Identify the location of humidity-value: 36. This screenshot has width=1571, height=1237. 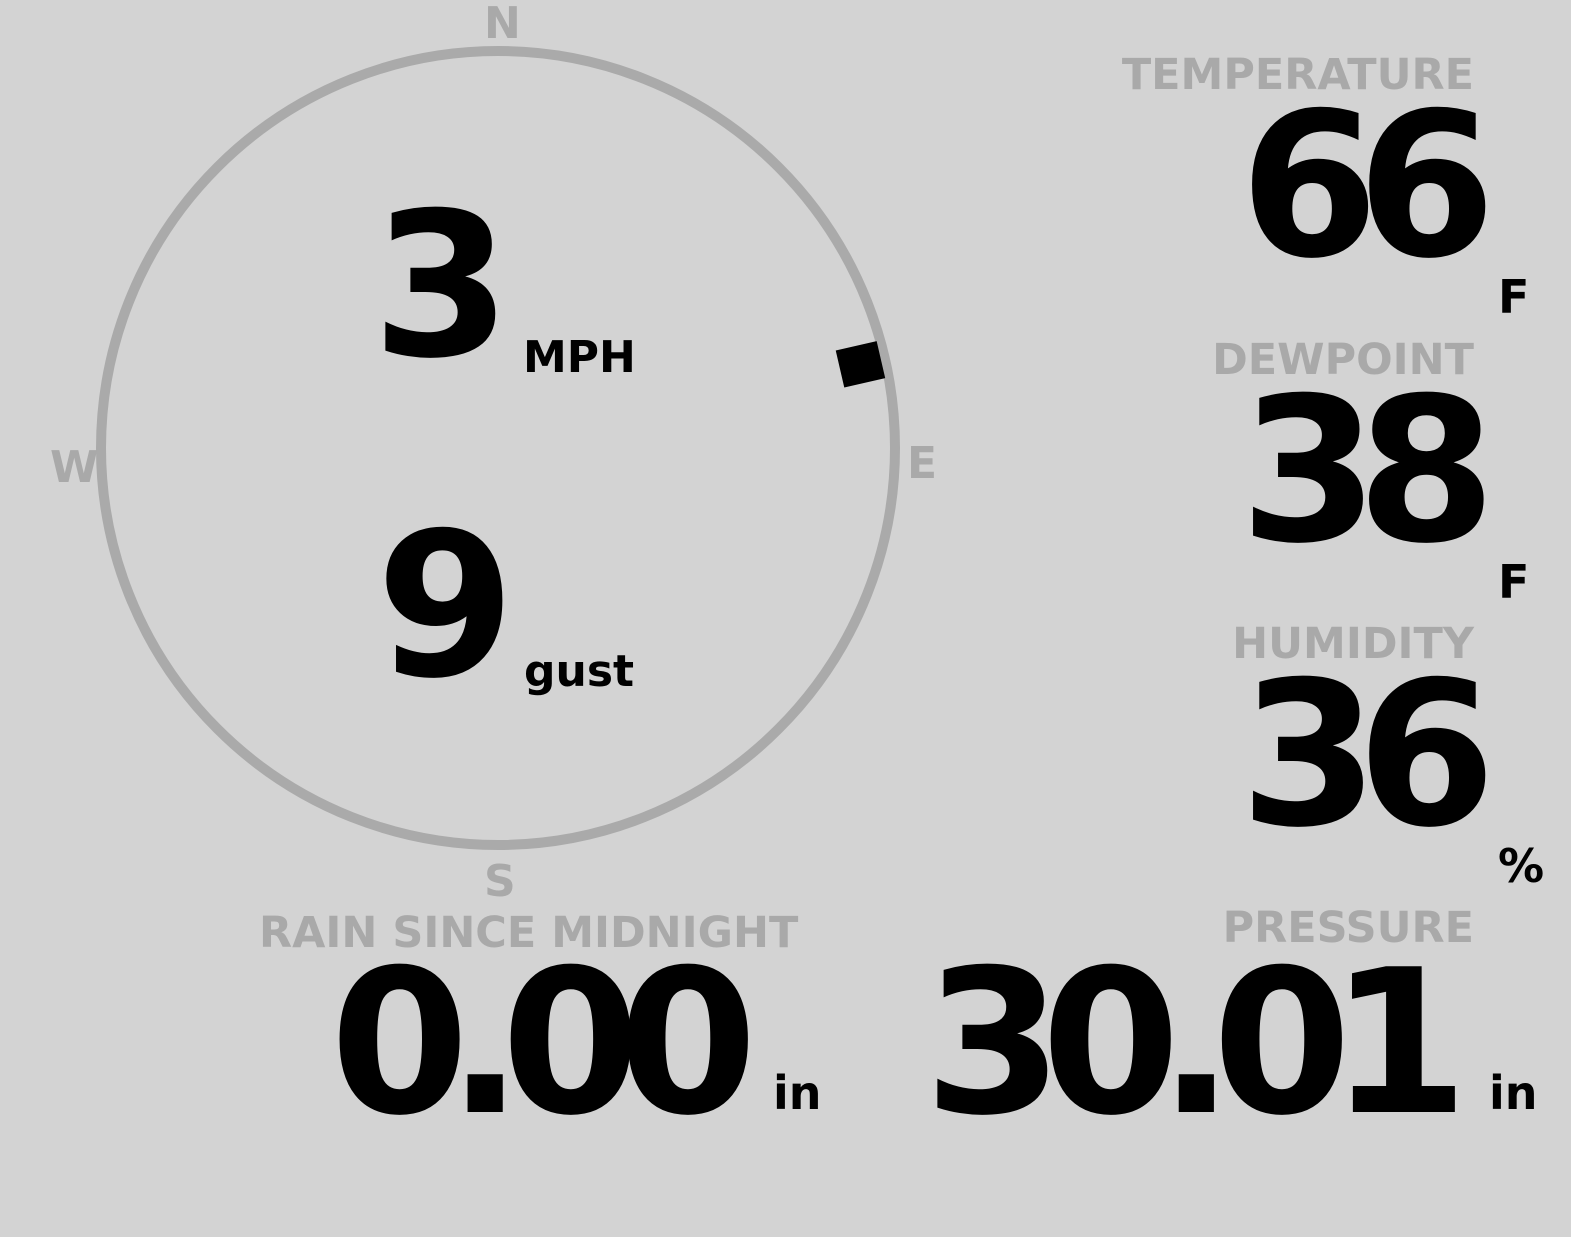
(1367, 755).